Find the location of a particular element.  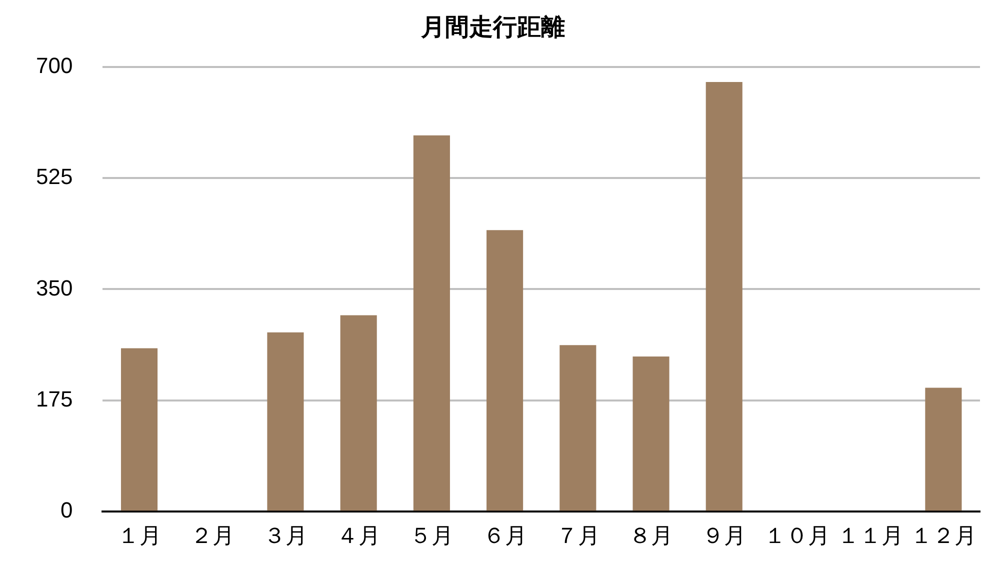

x-tick-label: ３月 is located at coordinates (285, 535).